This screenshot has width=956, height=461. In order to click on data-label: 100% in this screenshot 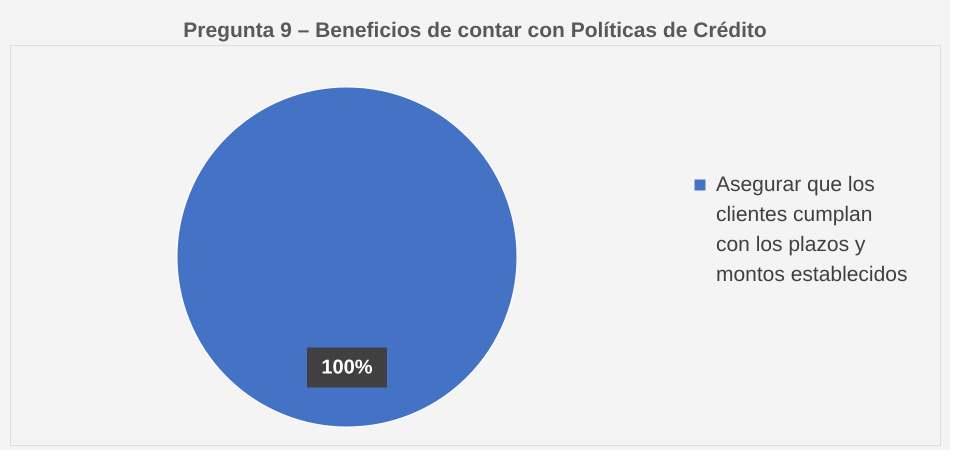, I will do `click(347, 367)`.